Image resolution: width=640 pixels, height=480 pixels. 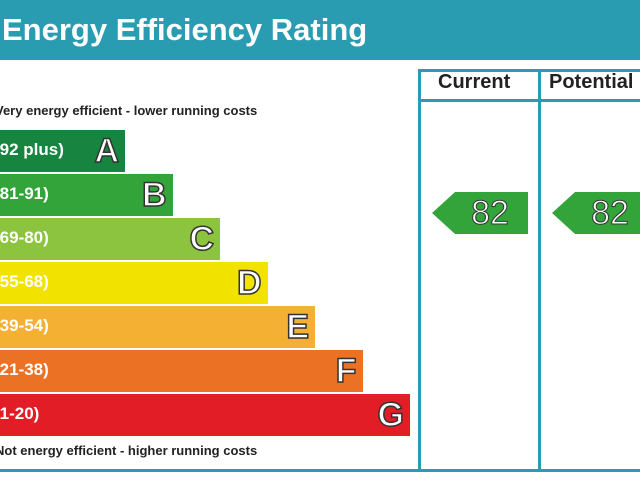 I want to click on rating-band: (81-91) B, so click(x=86, y=195).